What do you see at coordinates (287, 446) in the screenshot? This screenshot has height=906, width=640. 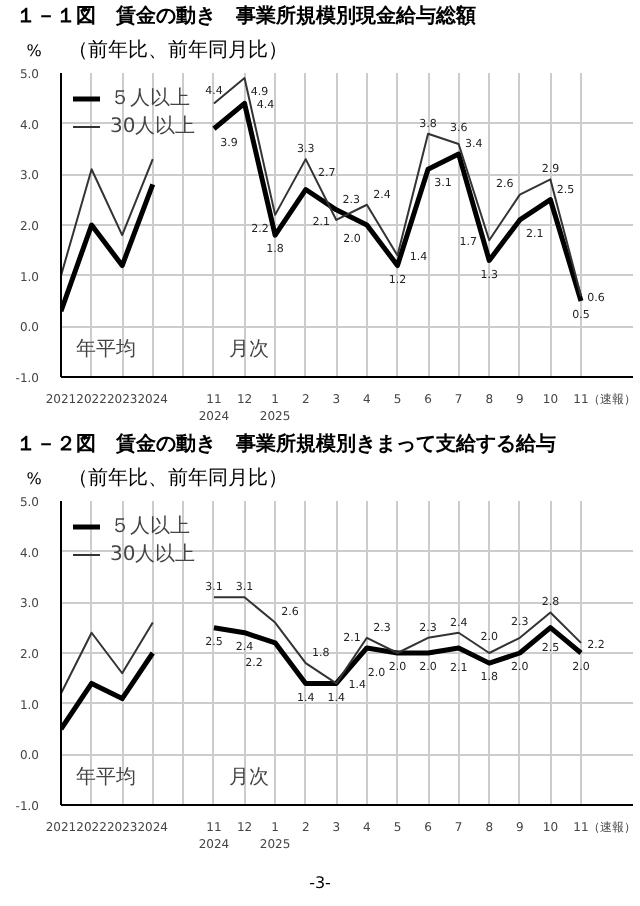 I see `chart-title: １－２図 賃金の動き 事業所規模別きまって支給する給与` at bounding box center [287, 446].